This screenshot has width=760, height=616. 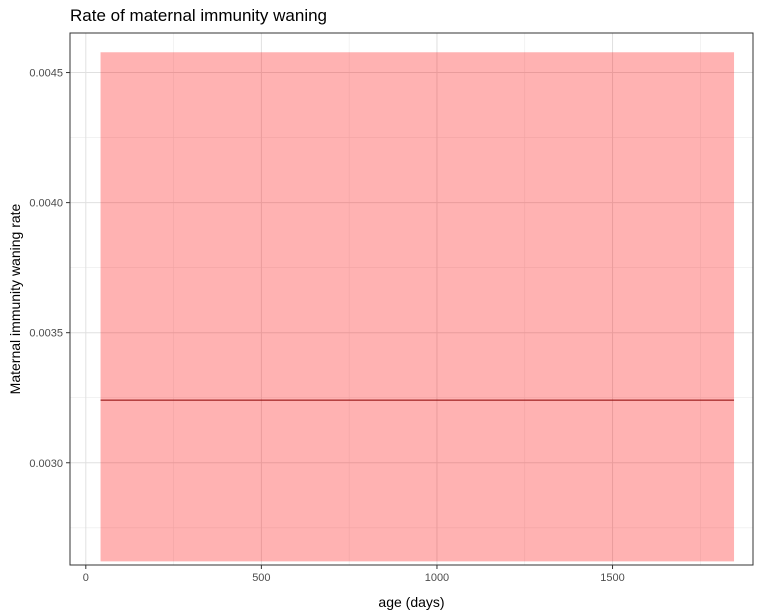 I want to click on chart-title: Rate of maternal immunity waning, so click(x=199, y=15).